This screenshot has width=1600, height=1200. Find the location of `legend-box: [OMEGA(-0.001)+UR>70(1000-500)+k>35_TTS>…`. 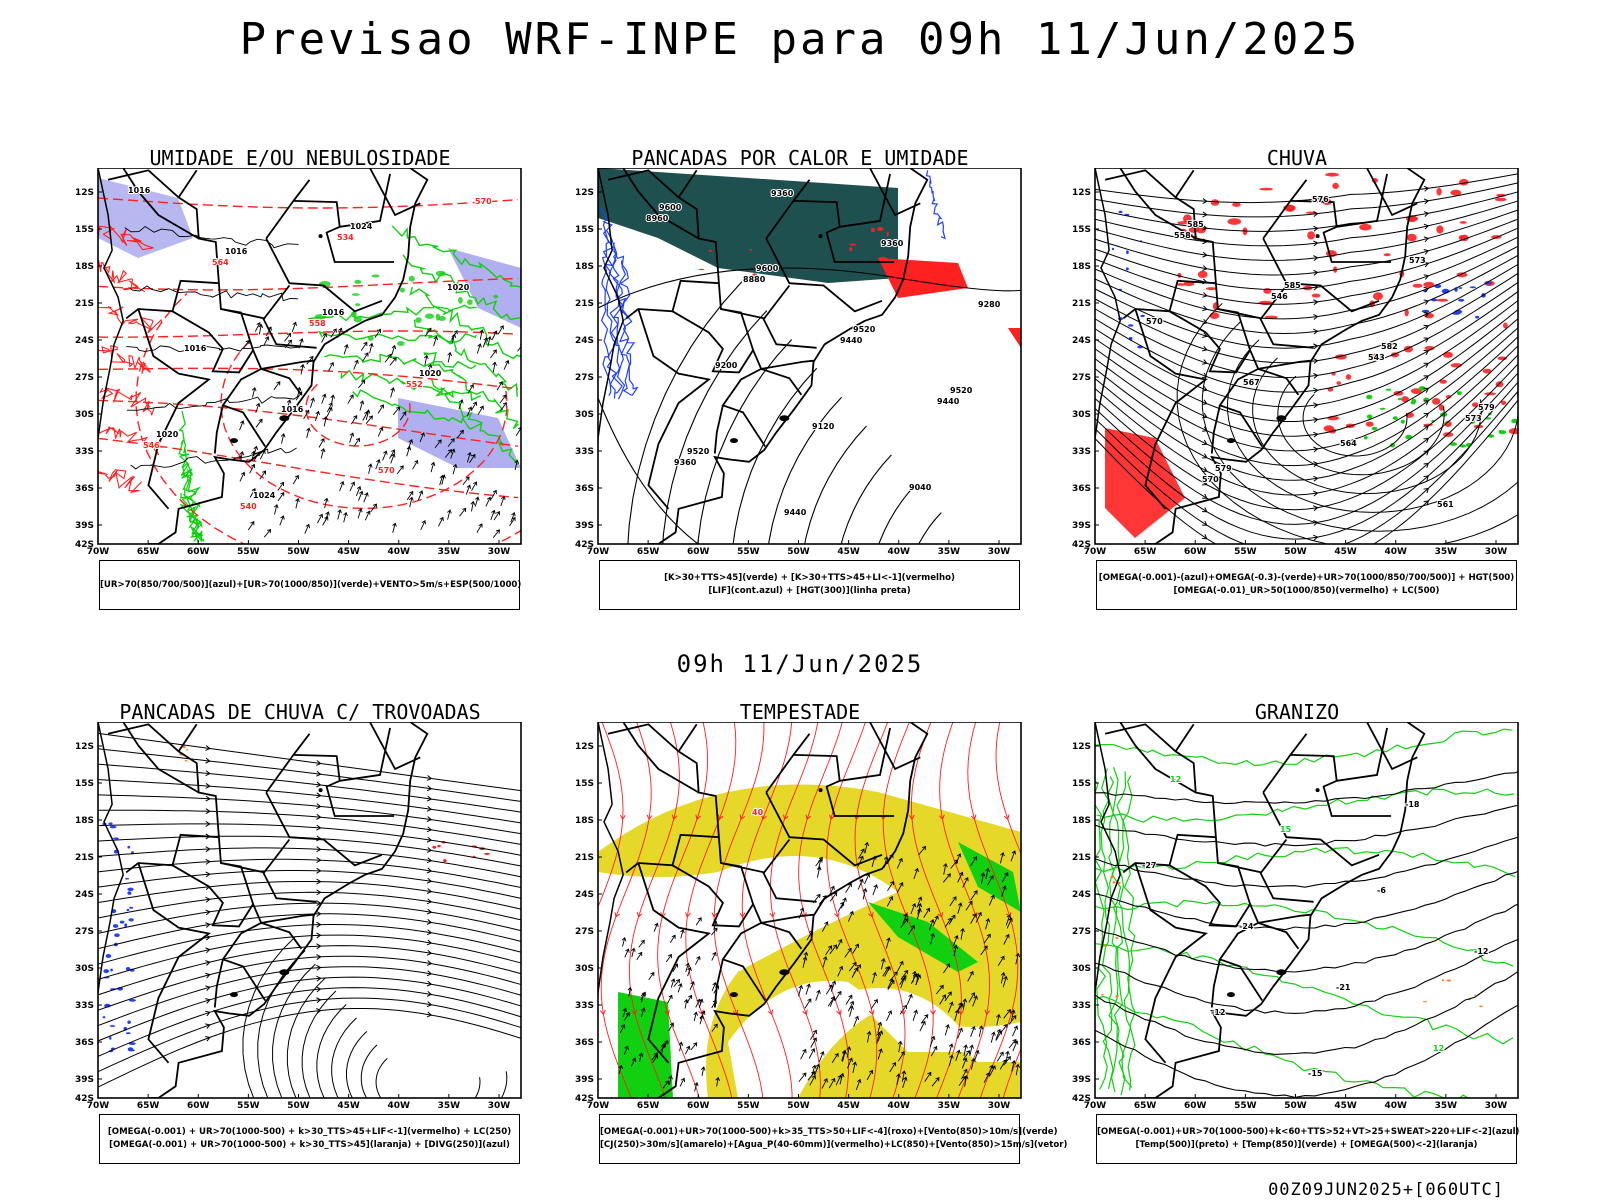

legend-box: [OMEGA(-0.001)+UR>70(1000-500)+k>35_TTS>… is located at coordinates (833, 1139).